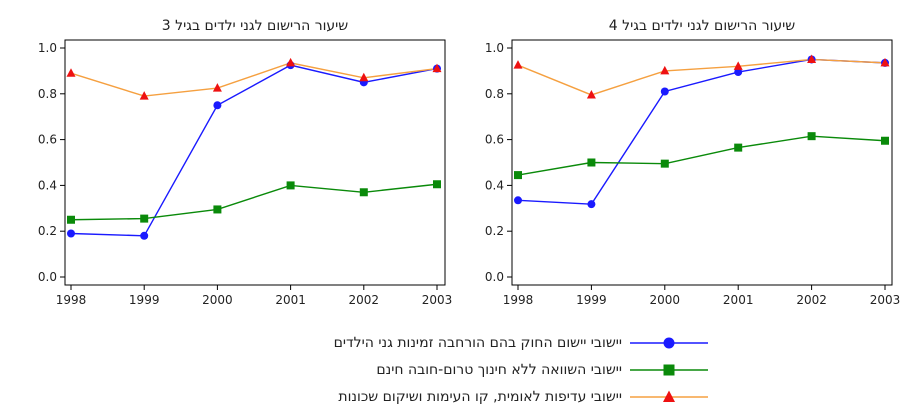 The image size is (919, 418). What do you see at coordinates (702, 26) in the screenshot?
I see `chart-title: שיעור הרישום לגני ילדים בגיל 4` at bounding box center [702, 26].